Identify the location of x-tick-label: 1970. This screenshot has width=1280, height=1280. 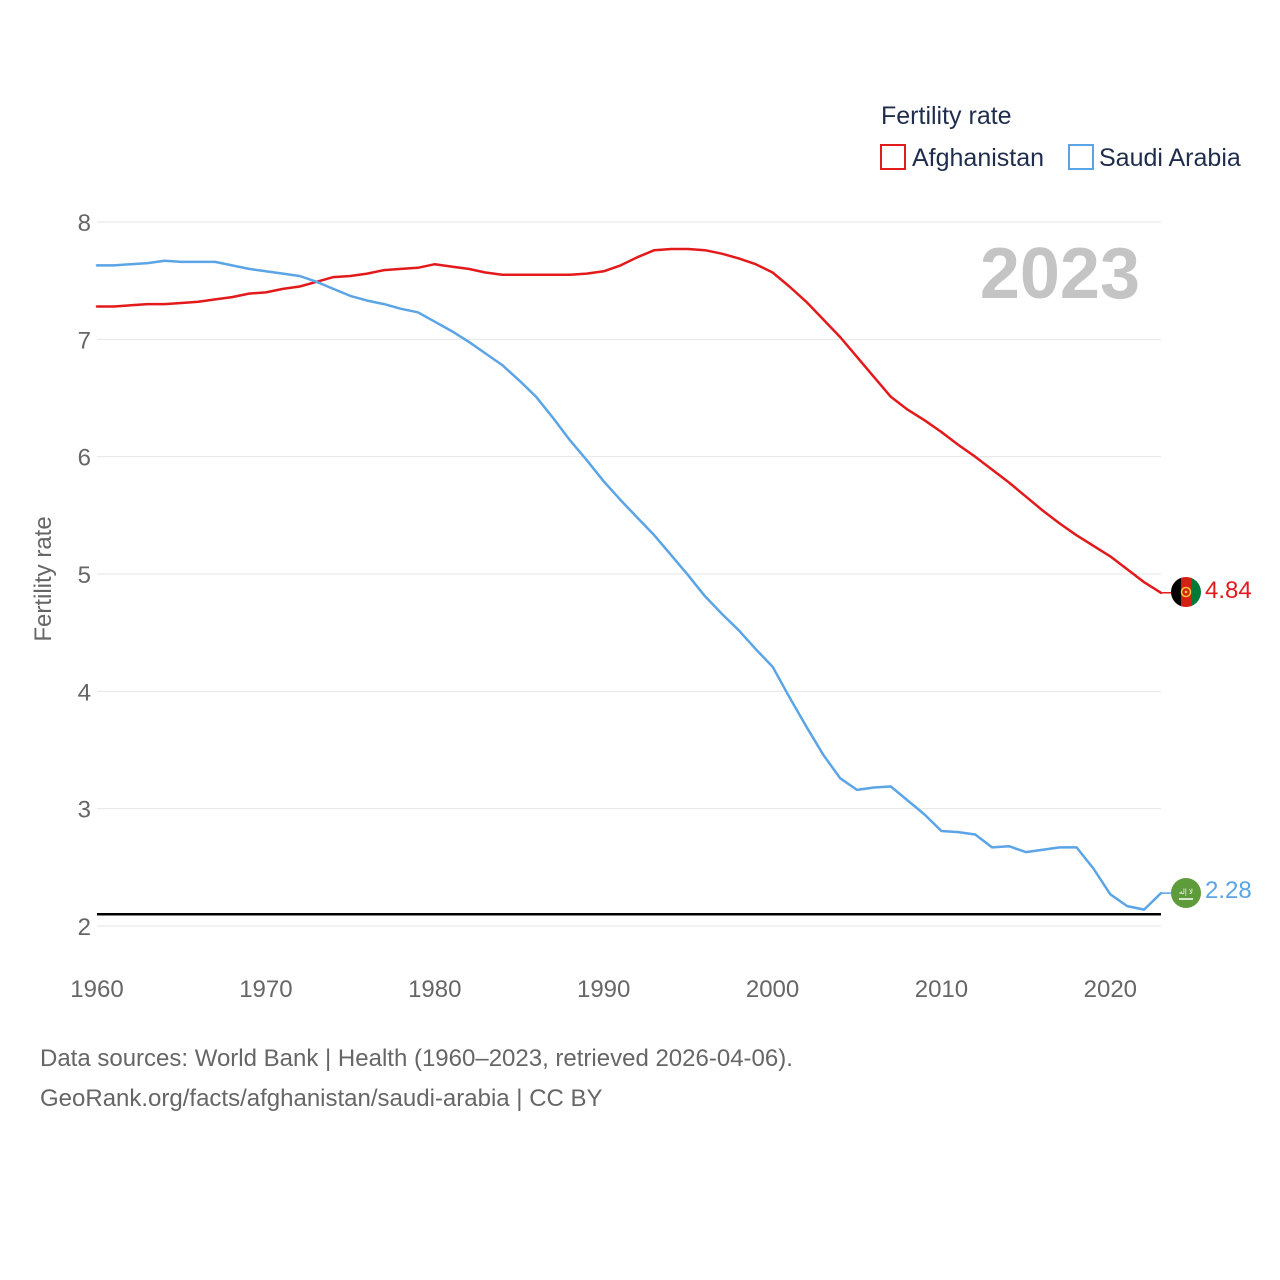
(265, 989).